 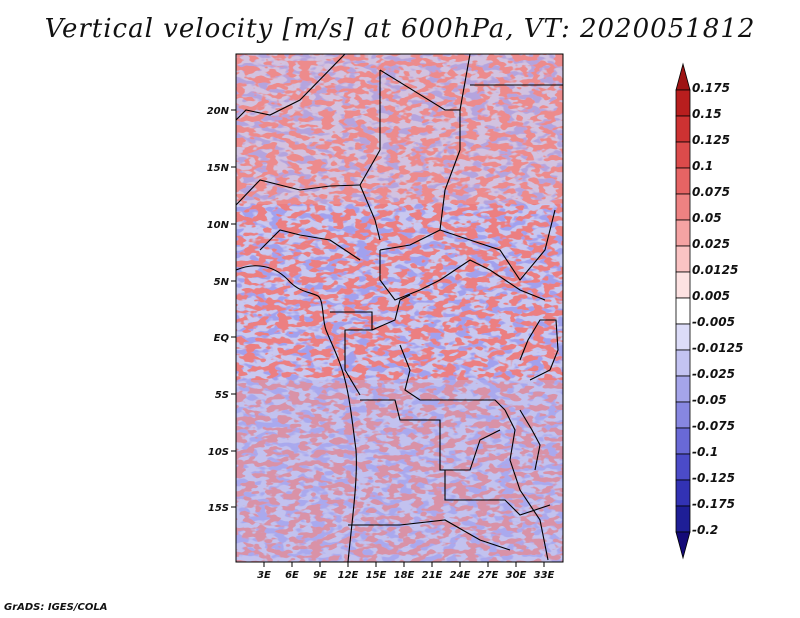 I want to click on lon-label: 6E, so click(x=292, y=575).